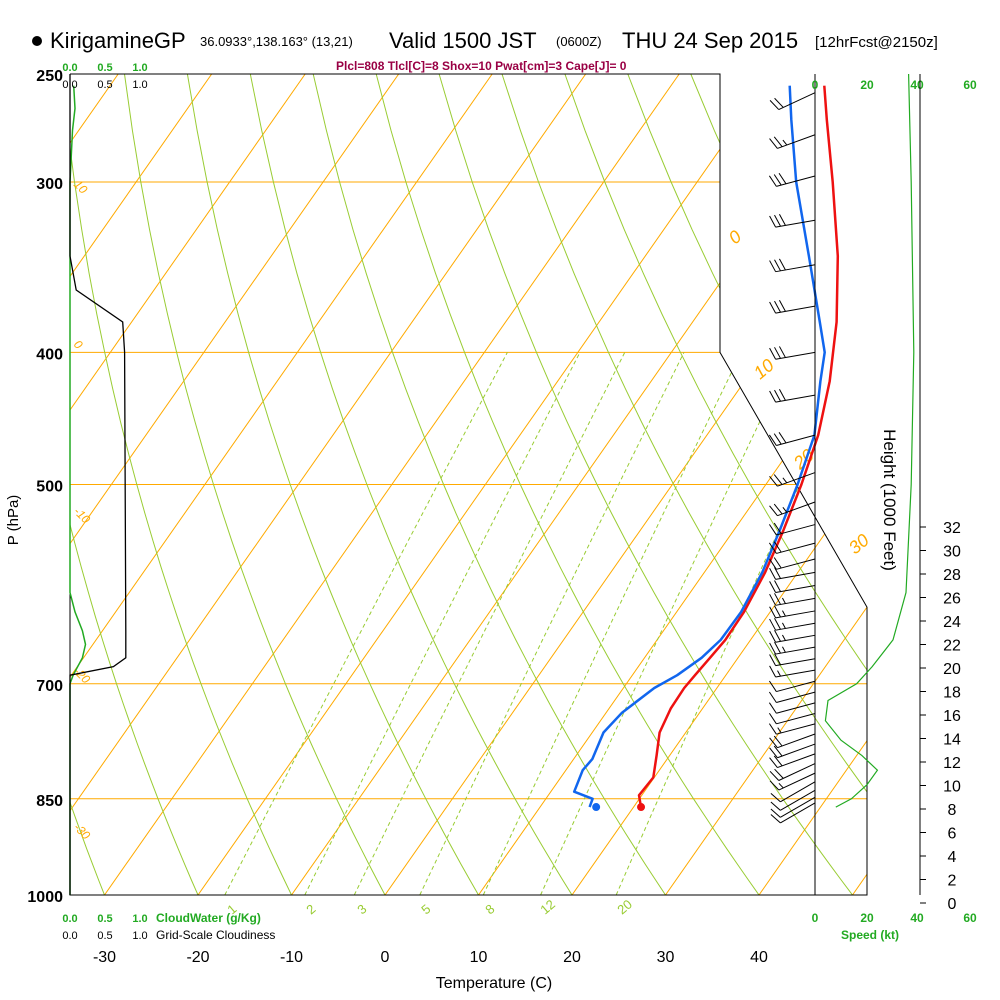 This screenshot has width=1000, height=1000. I want to click on cloudwater-scale-top: 0.0, so click(69, 68).